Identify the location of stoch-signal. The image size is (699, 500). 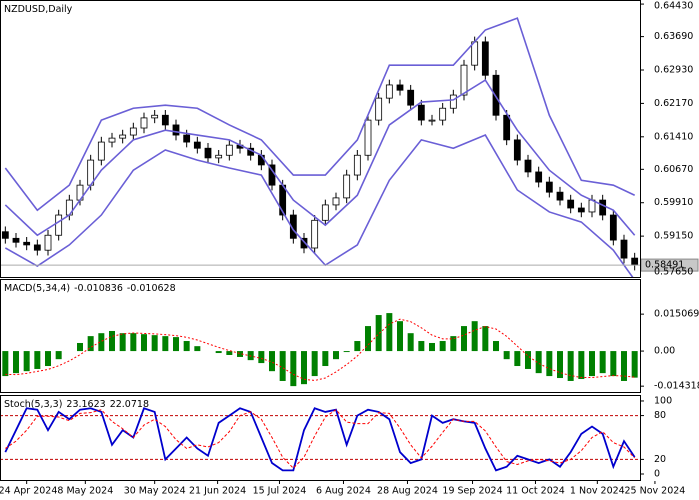
(320, 439).